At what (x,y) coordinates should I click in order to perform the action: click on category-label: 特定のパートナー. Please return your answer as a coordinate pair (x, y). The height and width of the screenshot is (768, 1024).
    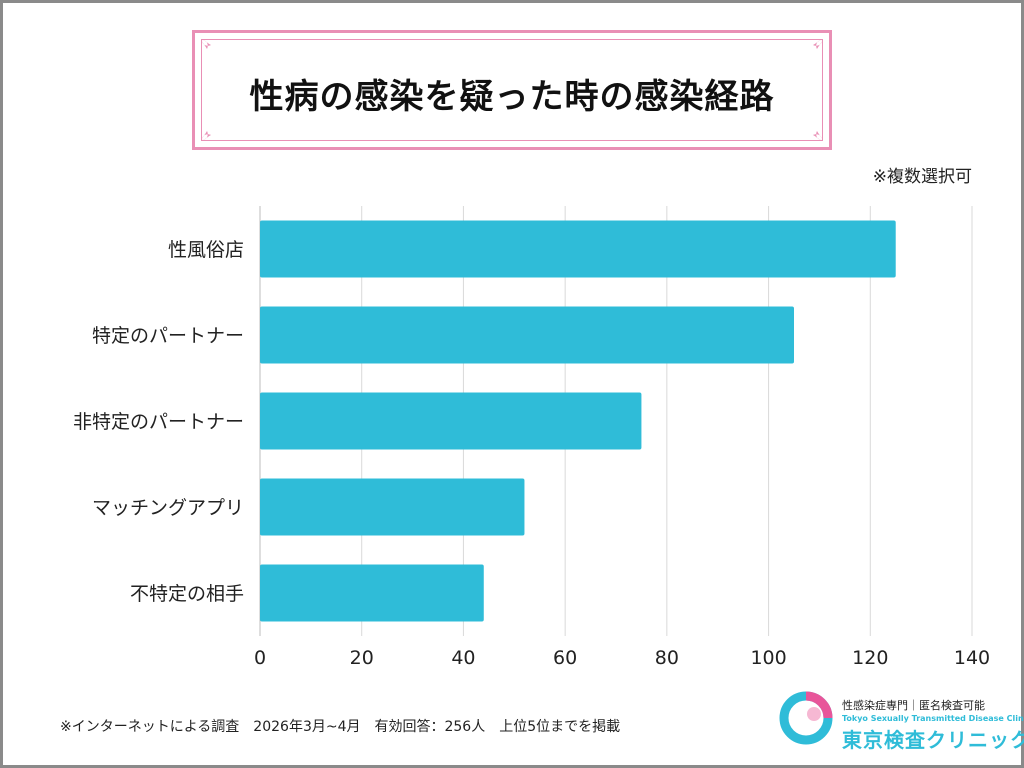
    Looking at the image, I should click on (168, 336).